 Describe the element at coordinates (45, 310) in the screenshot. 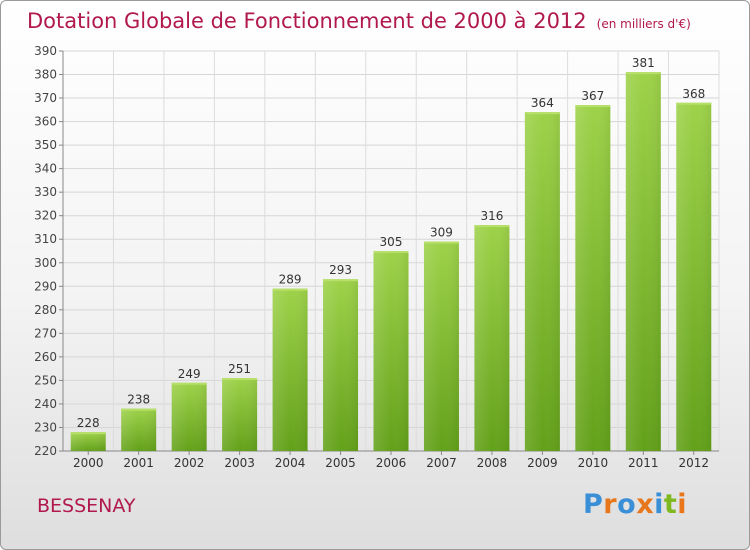

I see `ytick-label: 280` at that location.